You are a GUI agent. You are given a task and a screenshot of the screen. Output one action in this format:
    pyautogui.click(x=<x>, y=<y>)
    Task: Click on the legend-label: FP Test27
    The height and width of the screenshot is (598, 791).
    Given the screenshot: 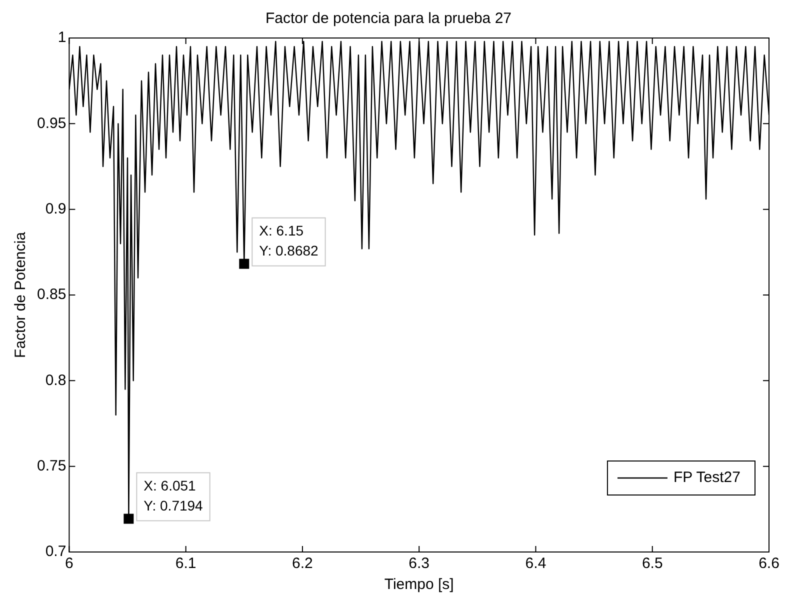 What is the action you would take?
    pyautogui.click(x=706, y=477)
    